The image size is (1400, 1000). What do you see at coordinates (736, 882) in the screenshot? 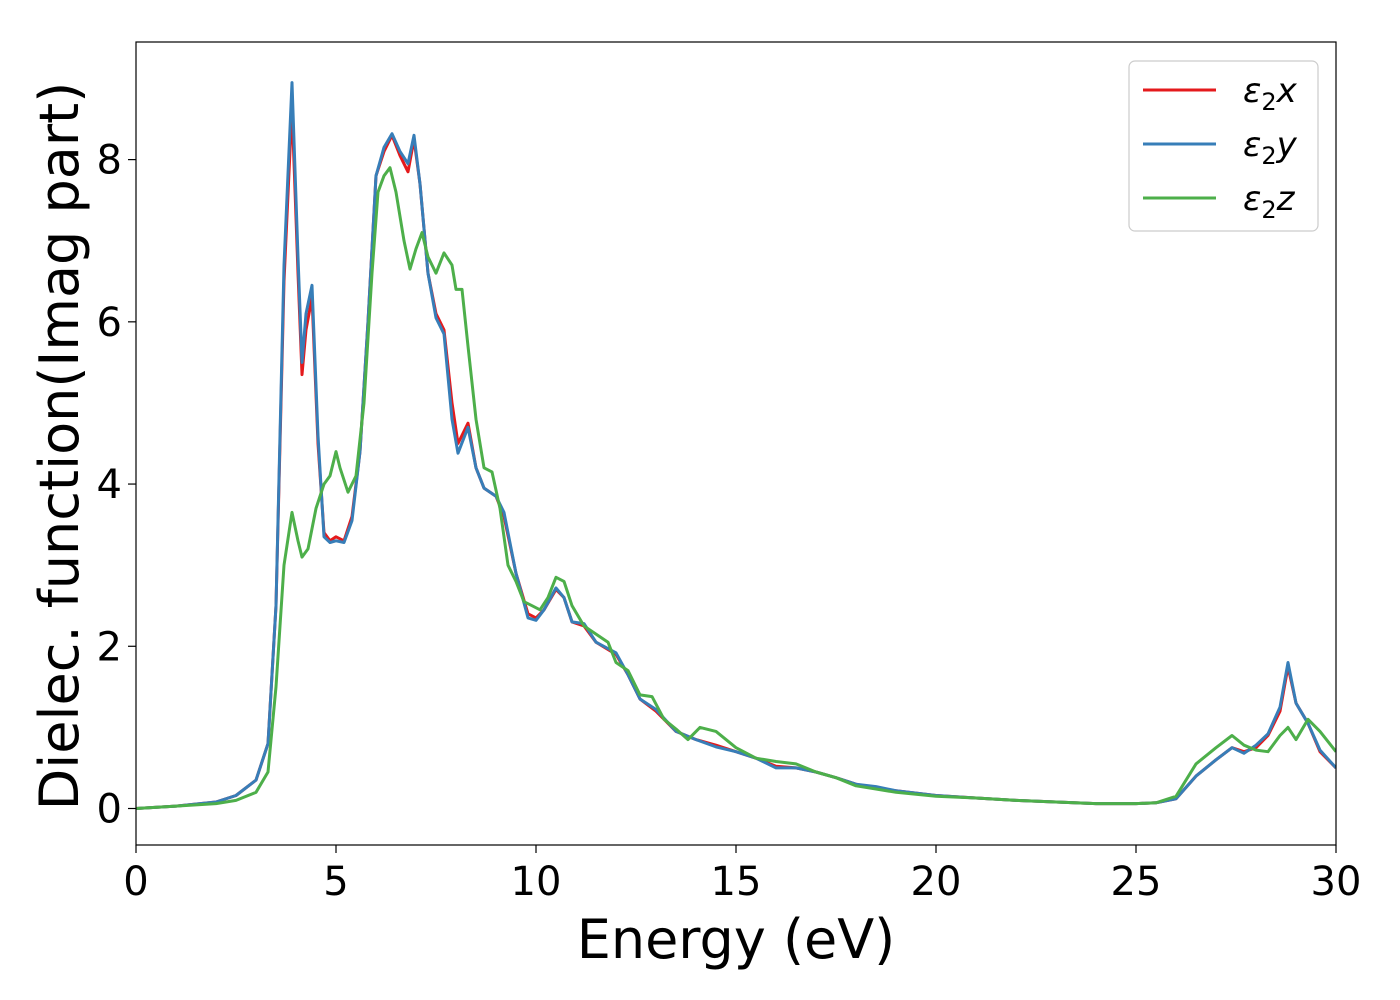
I see `x-tick-label: 15` at bounding box center [736, 882].